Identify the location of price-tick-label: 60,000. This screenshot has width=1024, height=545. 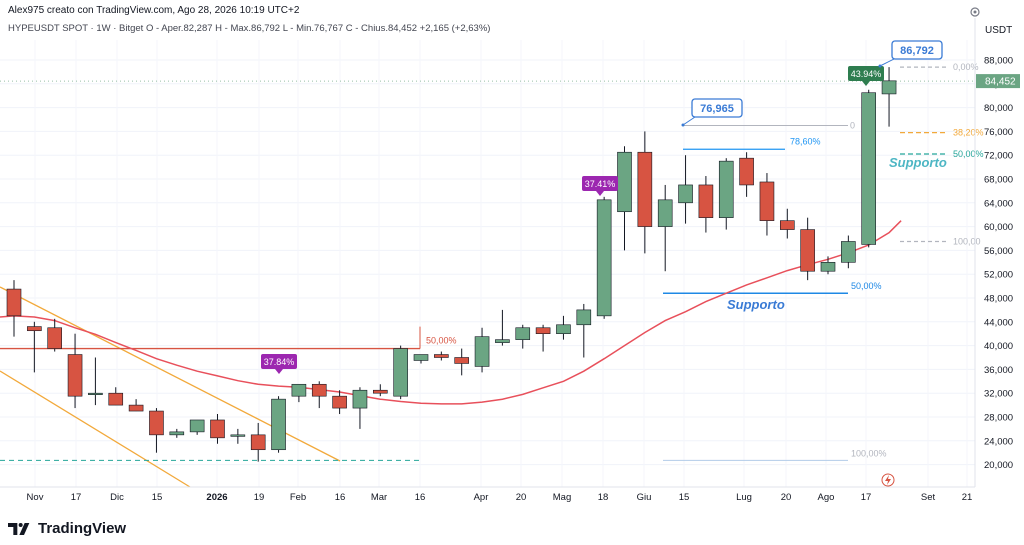
(998, 227).